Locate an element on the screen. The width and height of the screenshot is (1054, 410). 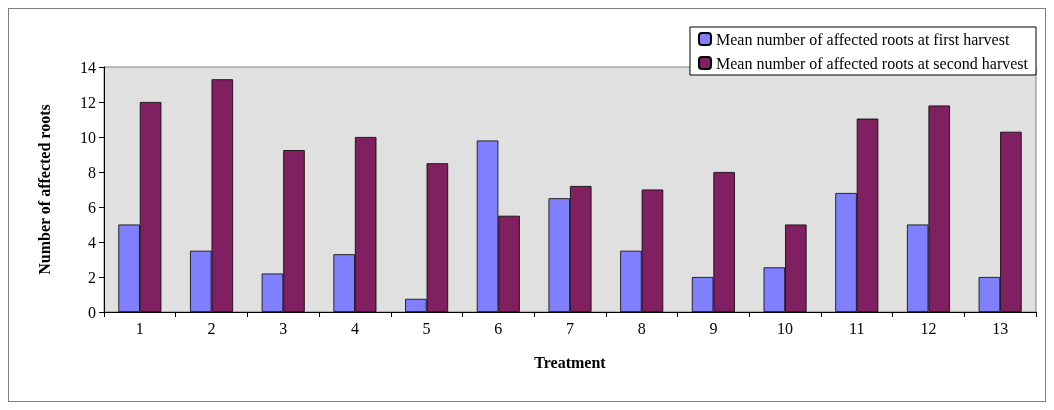
x-tick-label: 5 is located at coordinates (426, 328).